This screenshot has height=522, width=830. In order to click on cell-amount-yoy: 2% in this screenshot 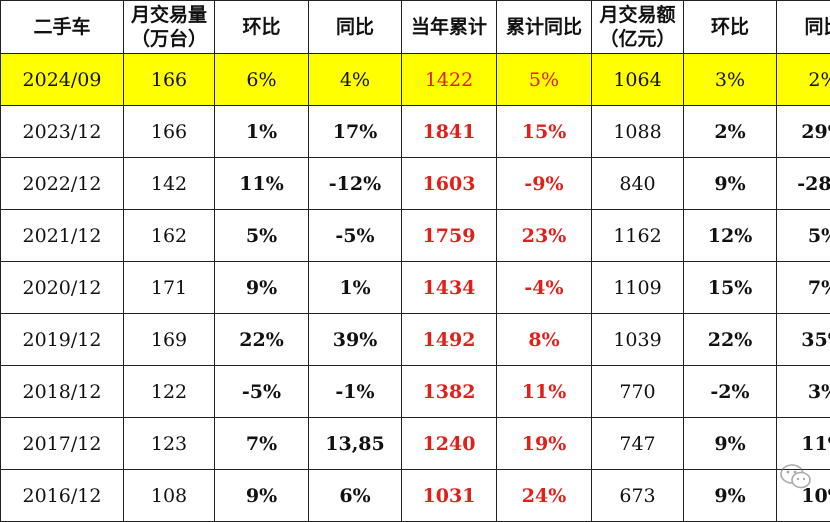, I will do `click(803, 80)`.